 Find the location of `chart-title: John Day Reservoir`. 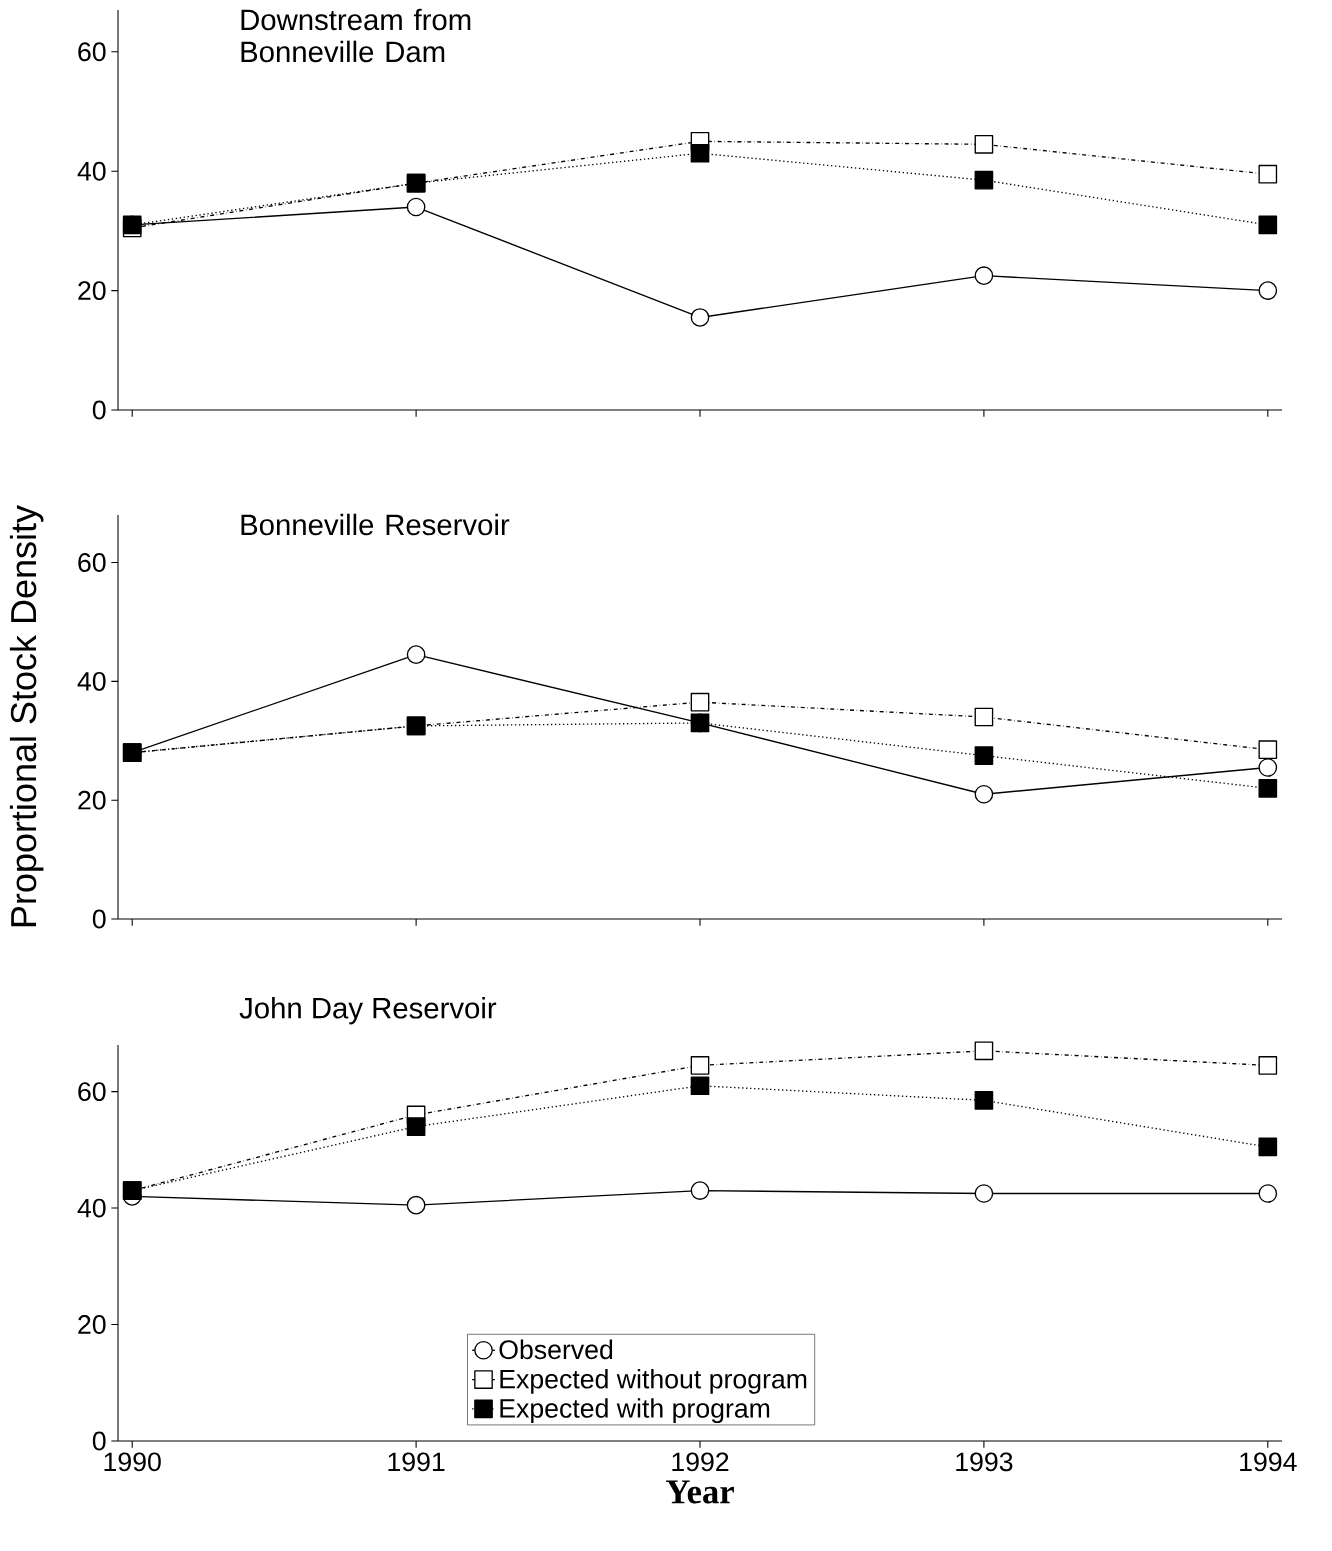

chart-title: John Day Reservoir is located at coordinates (368, 1011).